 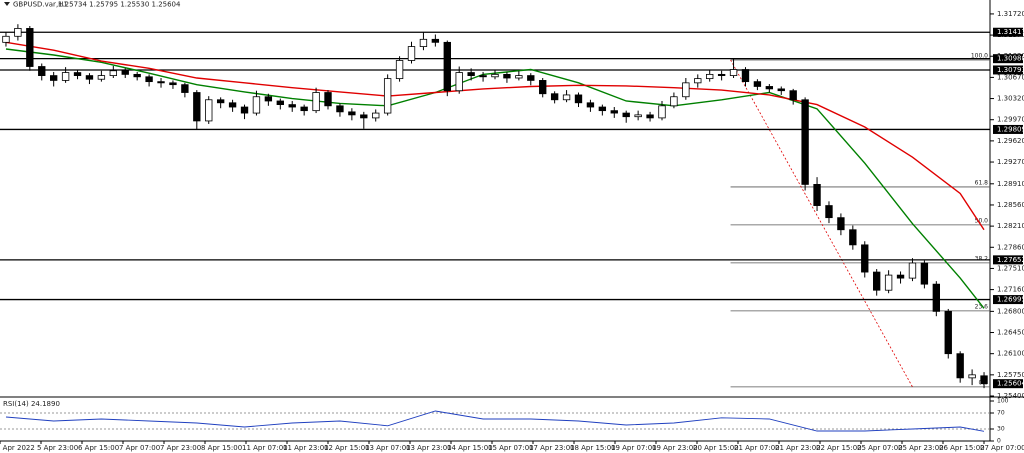 I want to click on fib-label: 50.0, so click(x=982, y=220).